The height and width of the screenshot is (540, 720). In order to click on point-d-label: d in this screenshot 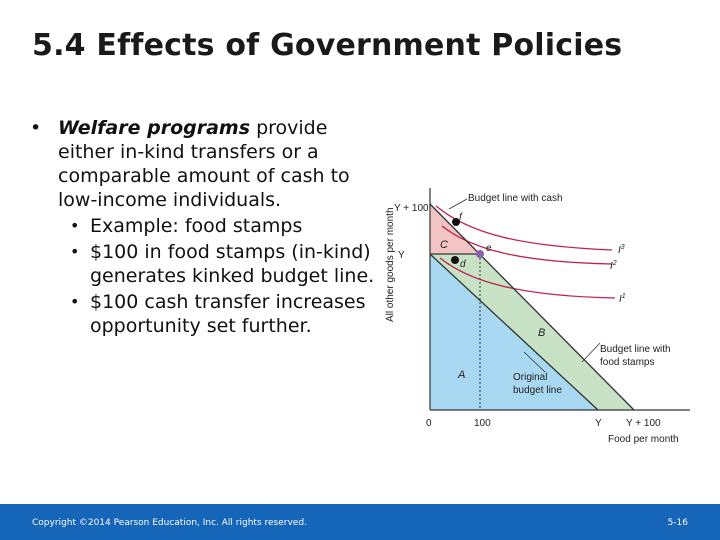, I will do `click(463, 264)`.